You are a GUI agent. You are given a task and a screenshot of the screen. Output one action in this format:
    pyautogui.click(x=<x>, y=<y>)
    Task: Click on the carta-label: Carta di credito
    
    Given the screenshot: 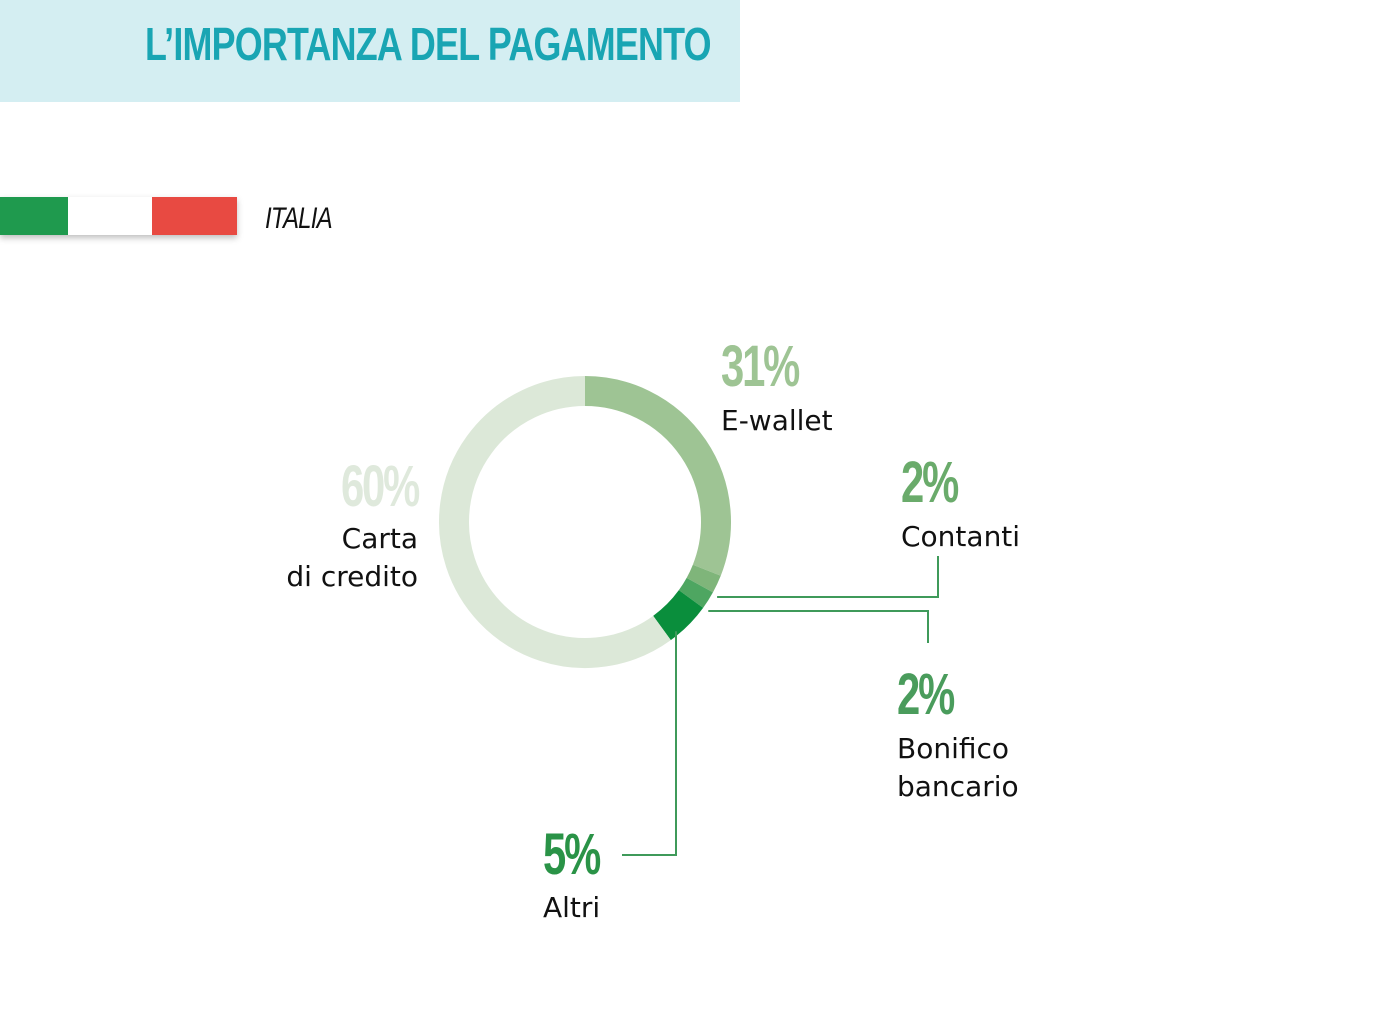 What is the action you would take?
    pyautogui.click(x=352, y=558)
    